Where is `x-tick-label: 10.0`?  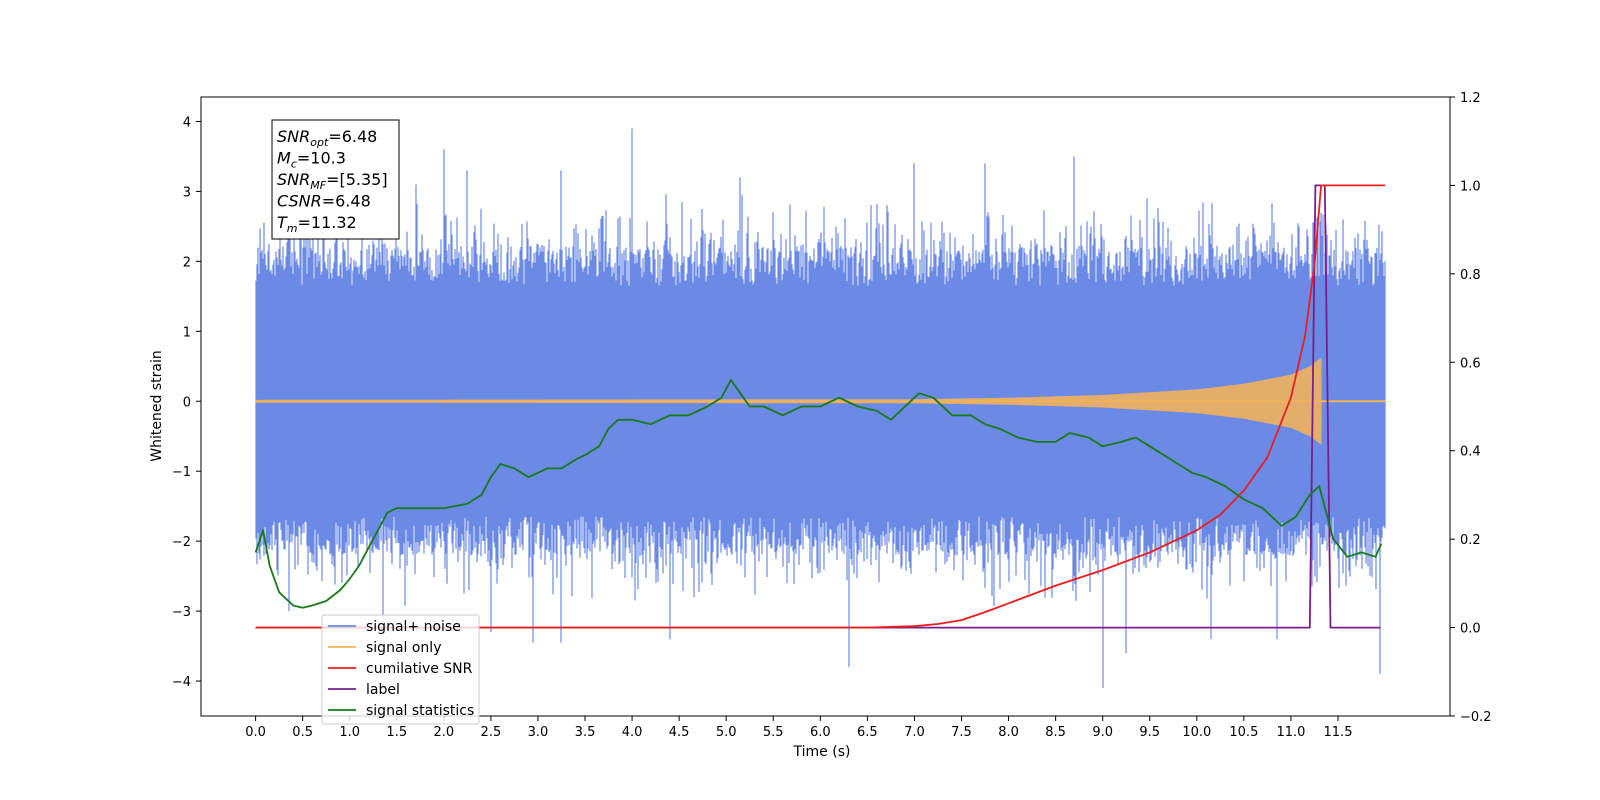 x-tick-label: 10.0 is located at coordinates (1196, 732).